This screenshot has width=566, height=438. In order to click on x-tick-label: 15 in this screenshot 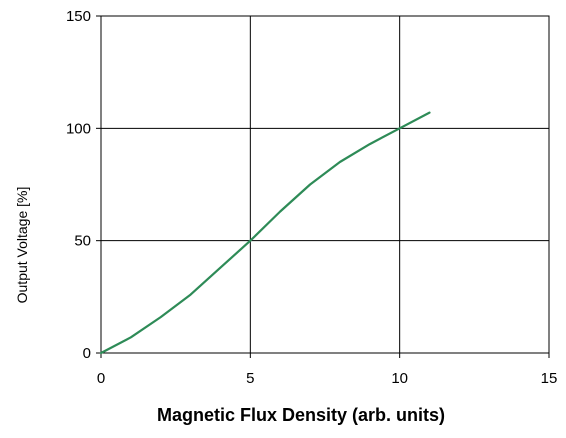, I will do `click(549, 378)`.